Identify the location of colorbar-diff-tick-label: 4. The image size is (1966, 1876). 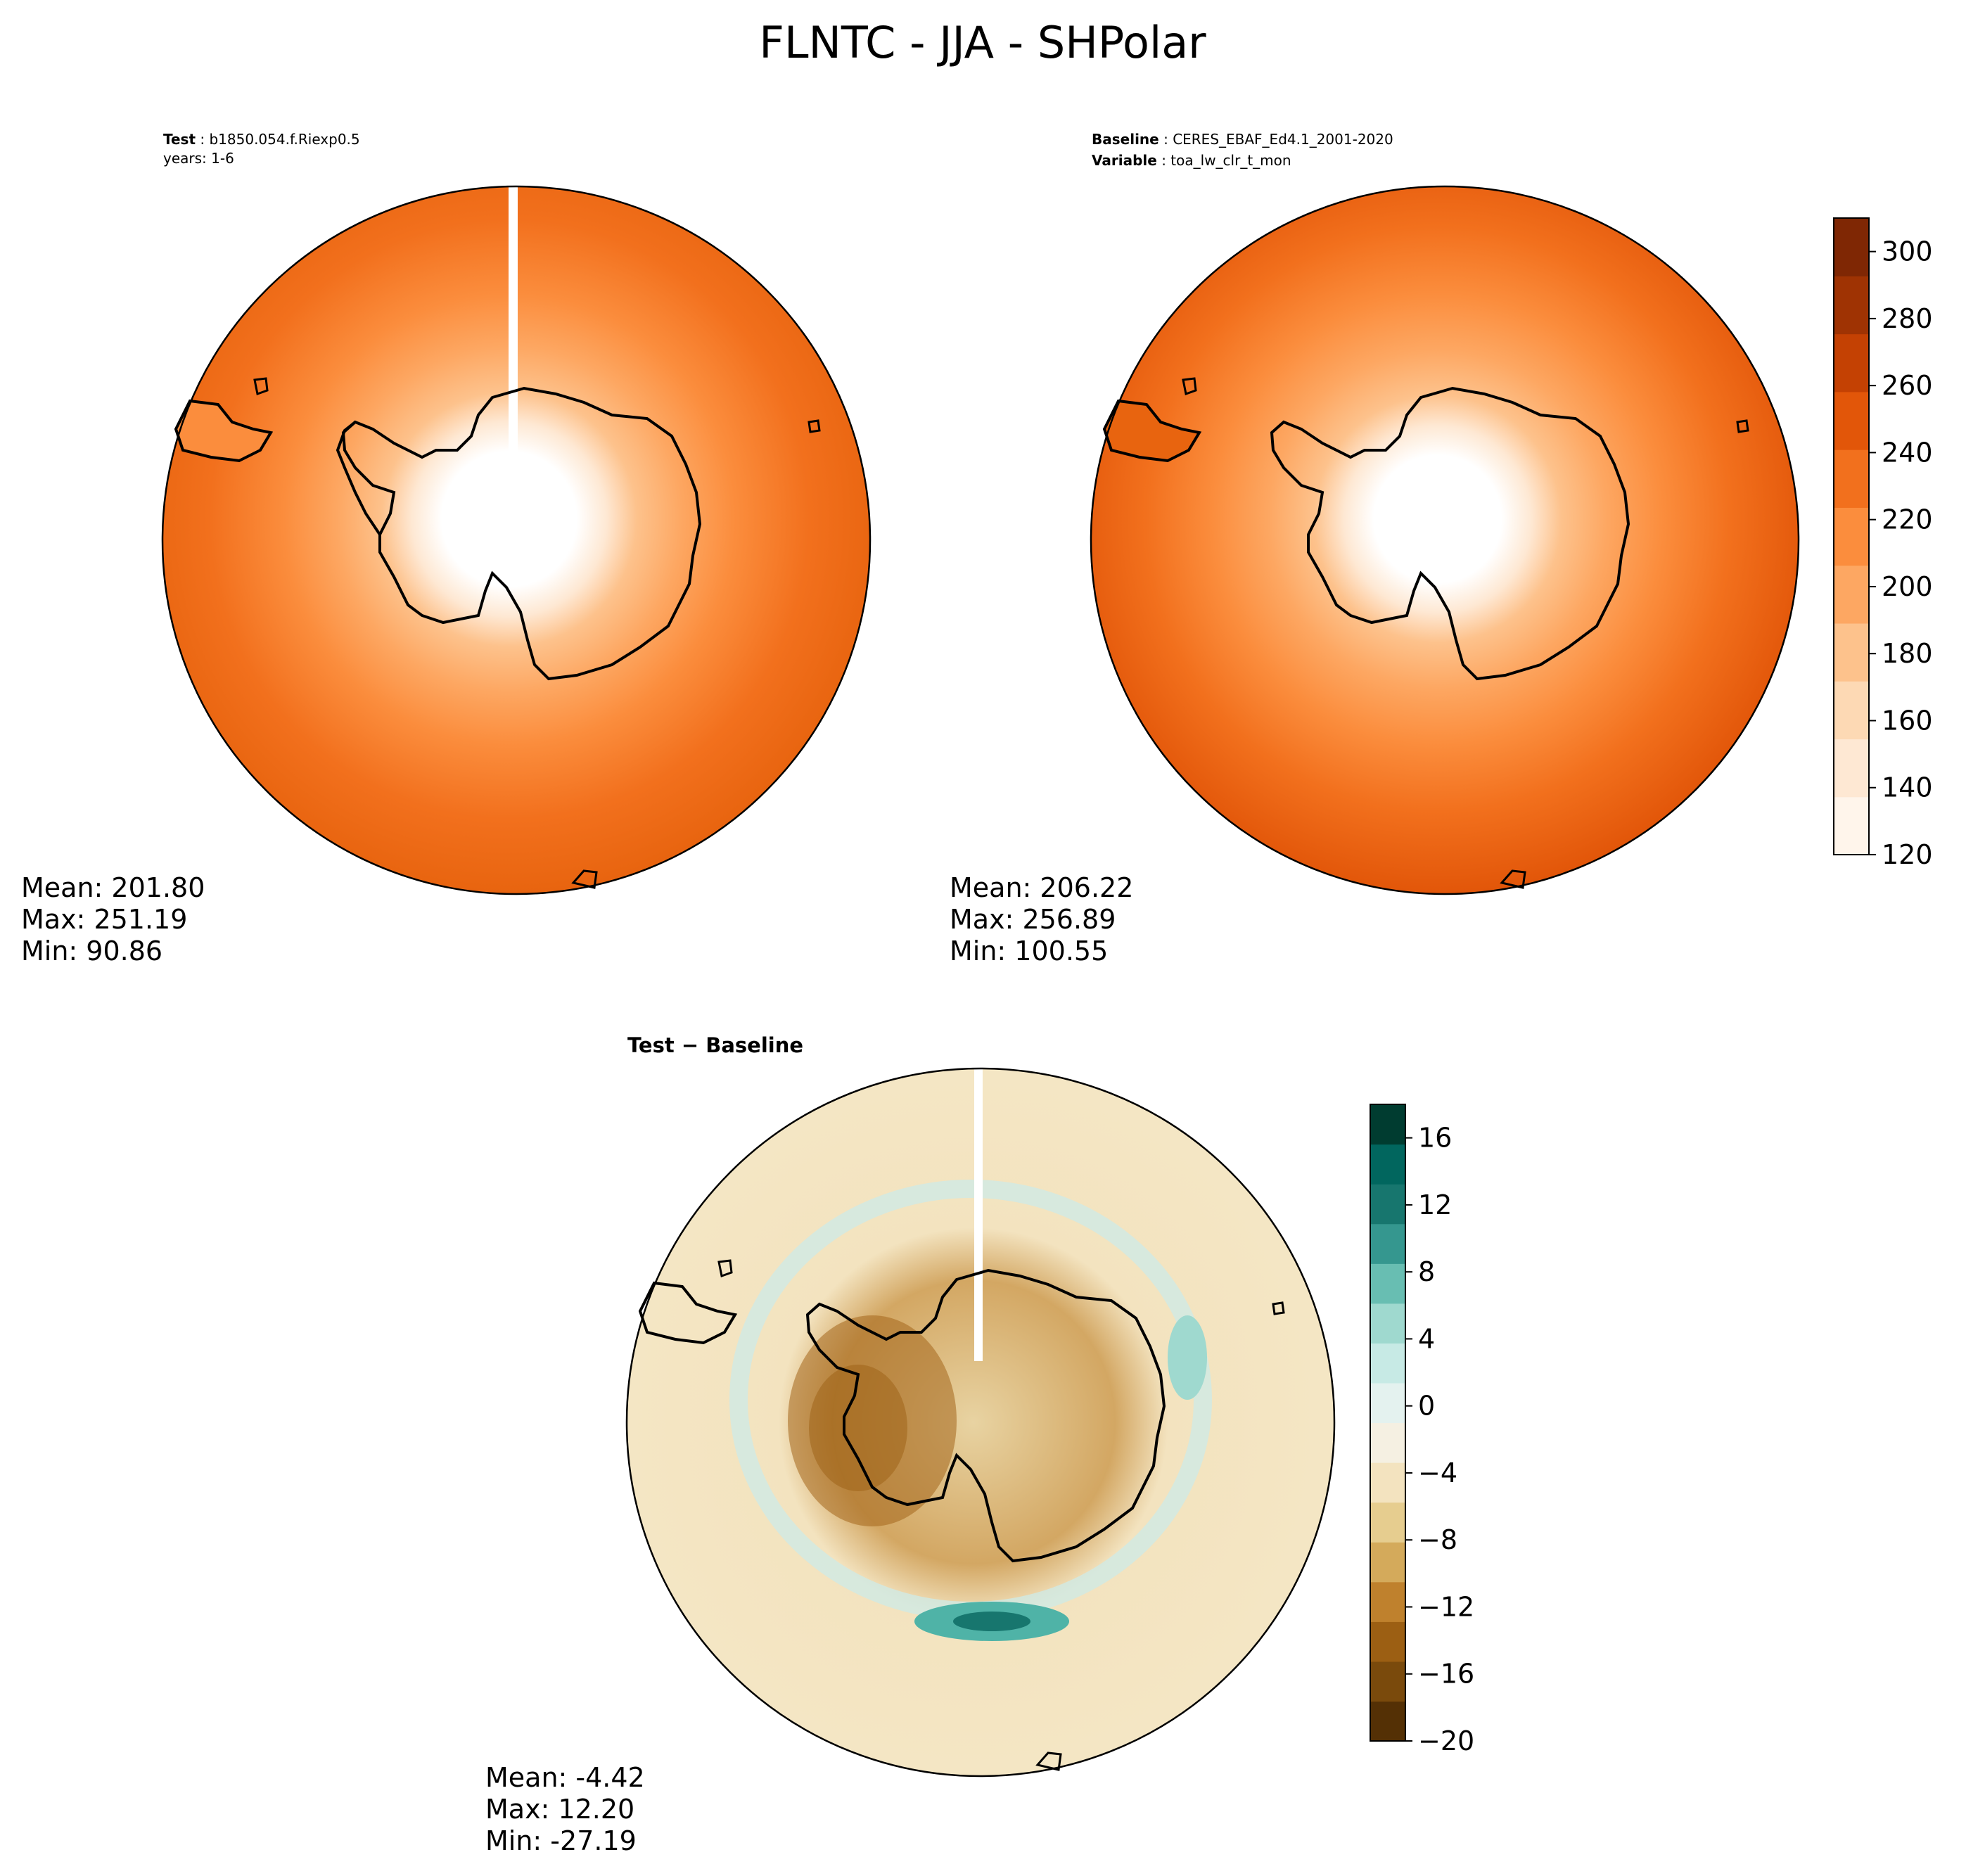
(1426, 1338).